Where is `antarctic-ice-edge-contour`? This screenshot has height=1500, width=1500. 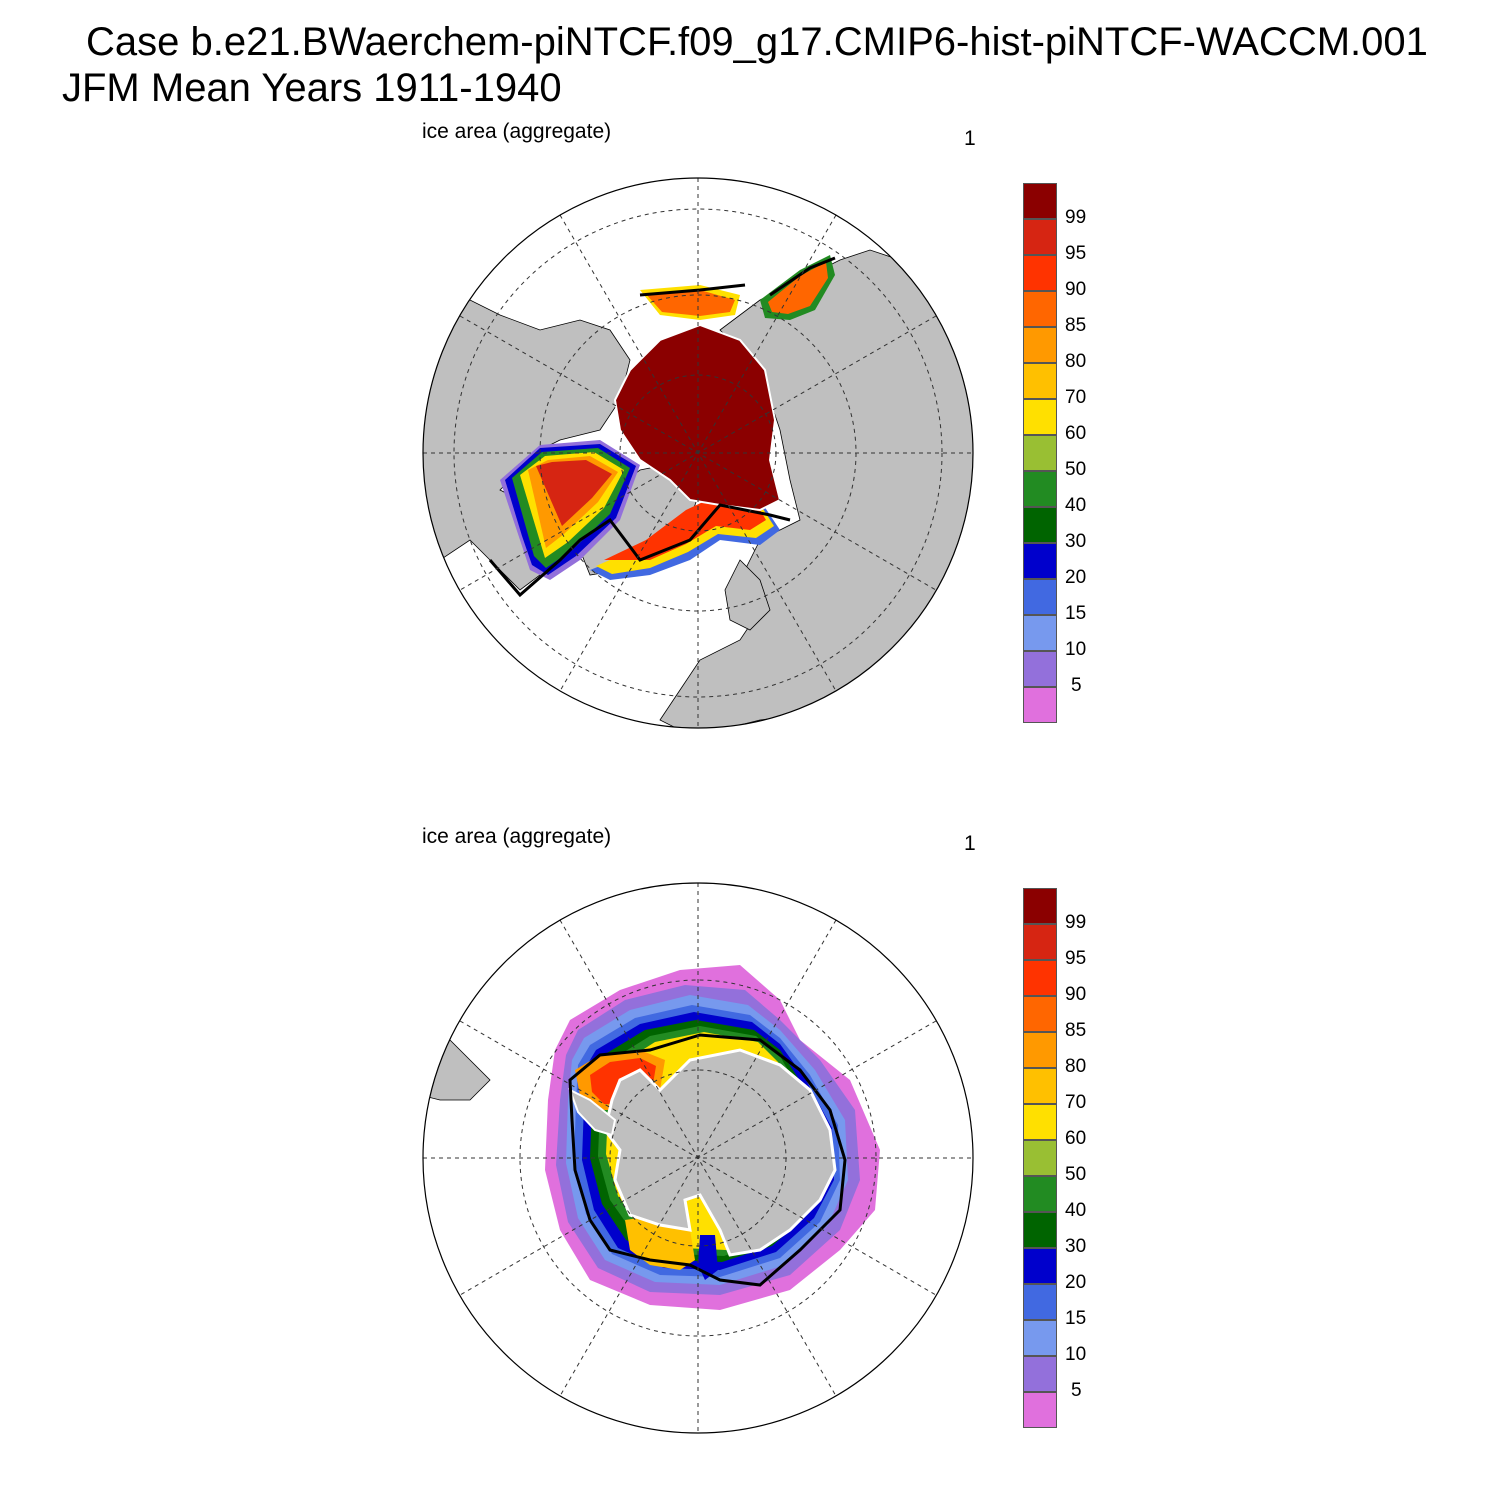 antarctic-ice-edge-contour is located at coordinates (707, 1160).